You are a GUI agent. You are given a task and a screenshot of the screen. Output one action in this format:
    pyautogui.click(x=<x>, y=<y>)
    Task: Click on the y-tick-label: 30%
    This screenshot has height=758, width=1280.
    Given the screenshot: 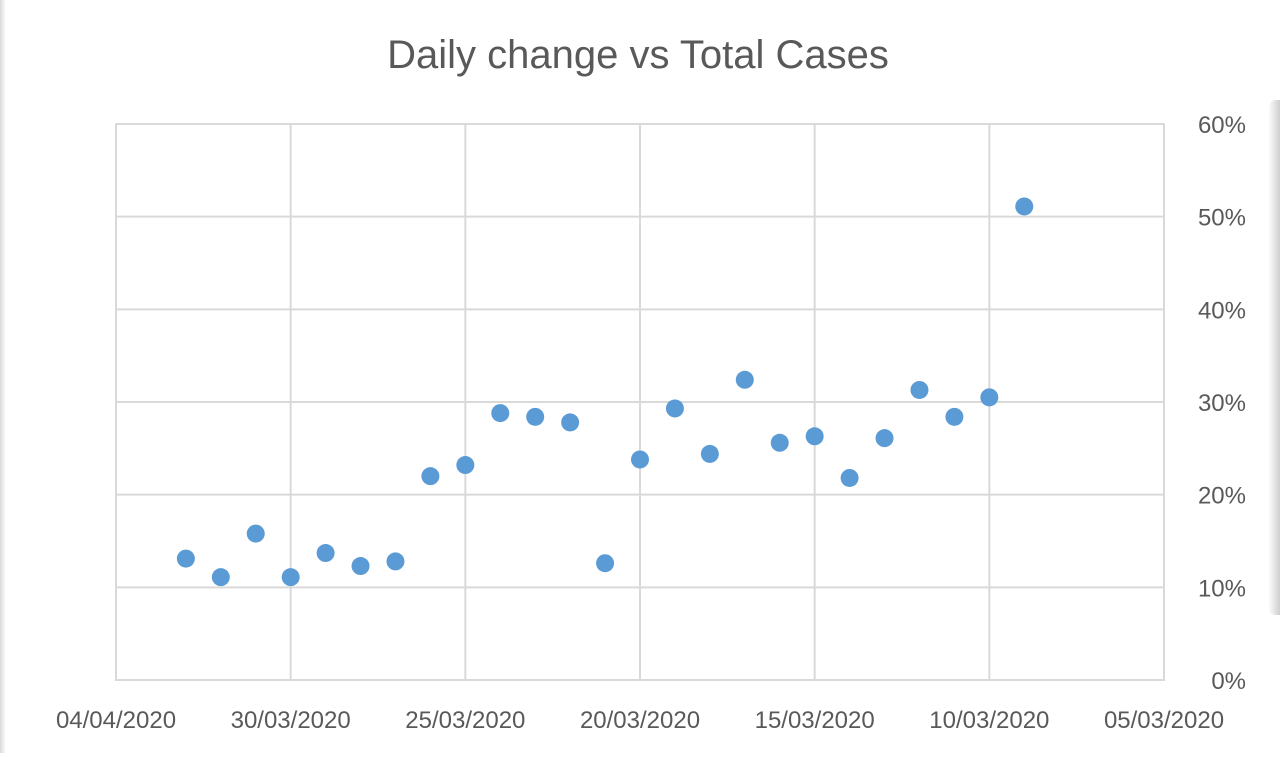 What is the action you would take?
    pyautogui.click(x=1222, y=403)
    